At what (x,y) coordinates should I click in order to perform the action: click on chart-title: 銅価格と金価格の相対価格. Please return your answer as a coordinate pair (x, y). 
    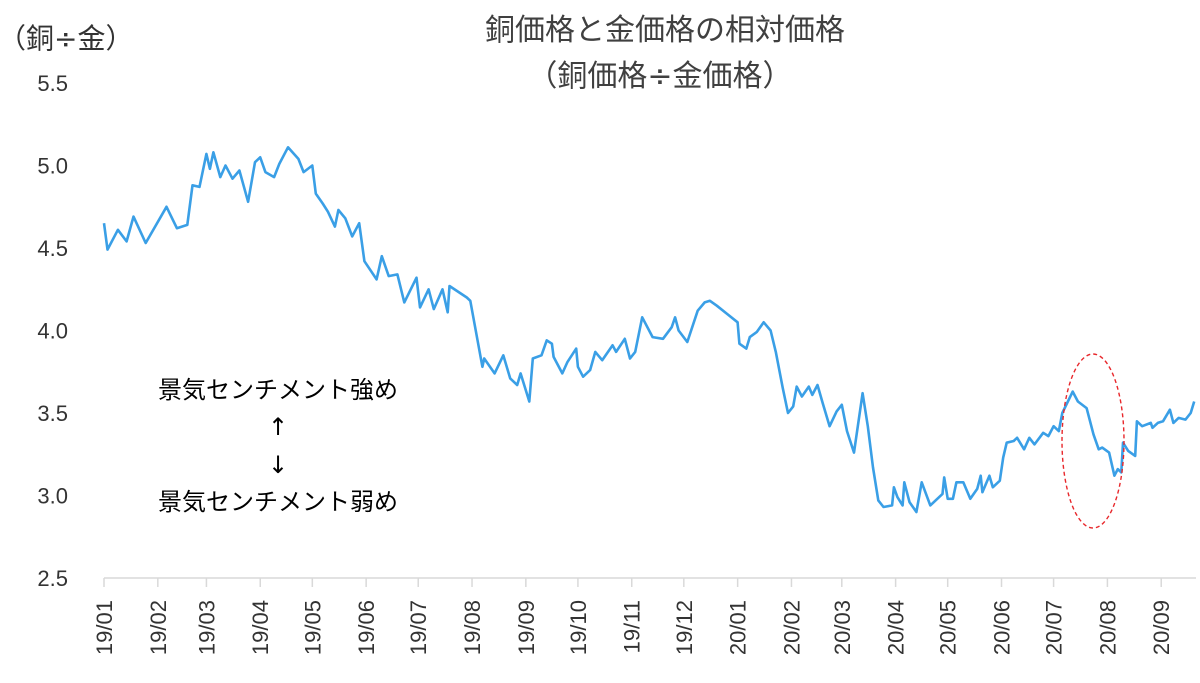
    Looking at the image, I should click on (665, 30).